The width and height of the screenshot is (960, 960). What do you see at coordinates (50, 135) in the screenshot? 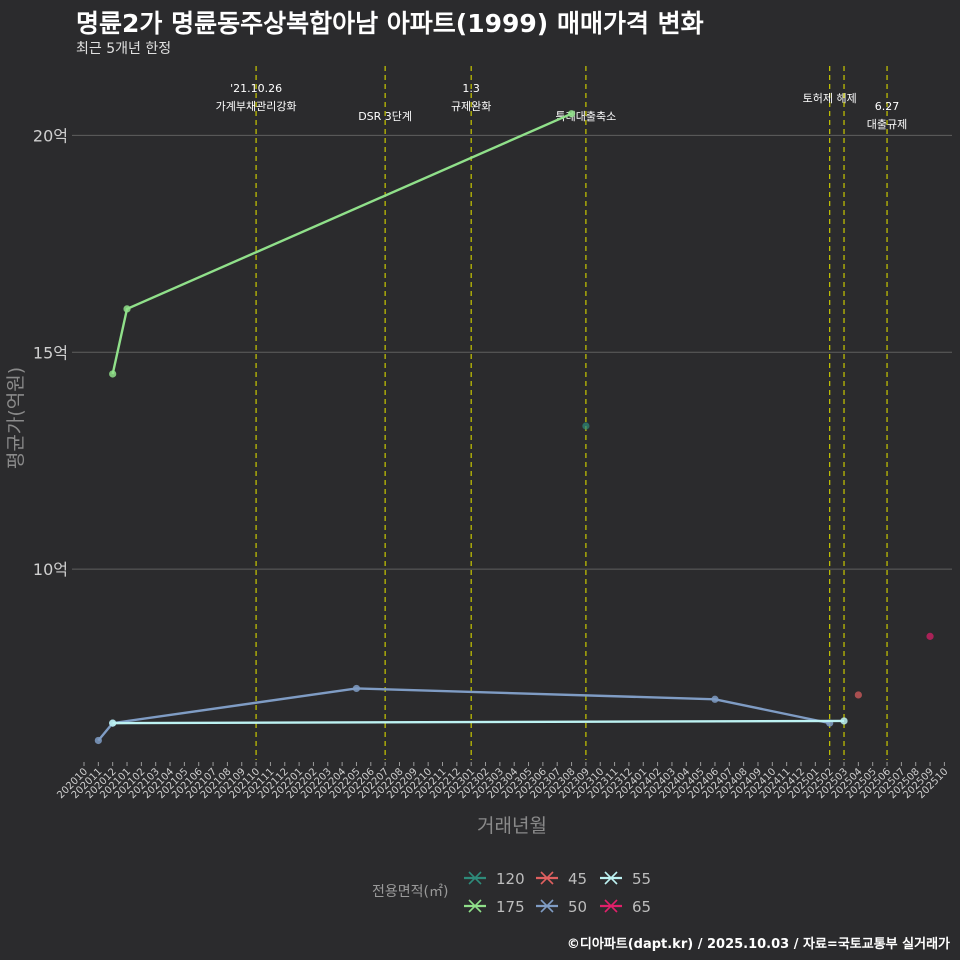
I see `y-tick-label: 20억` at bounding box center [50, 135].